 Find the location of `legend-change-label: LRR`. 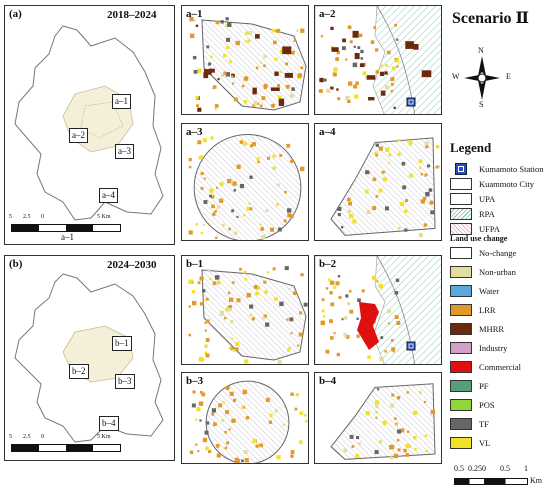

legend-change-label: LRR is located at coordinates (487, 310).